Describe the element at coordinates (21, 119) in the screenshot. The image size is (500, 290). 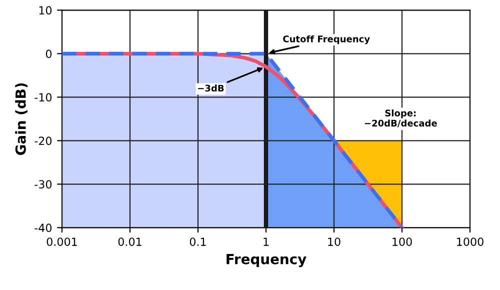
I see `y-axis-title: Gain (dB)` at that location.